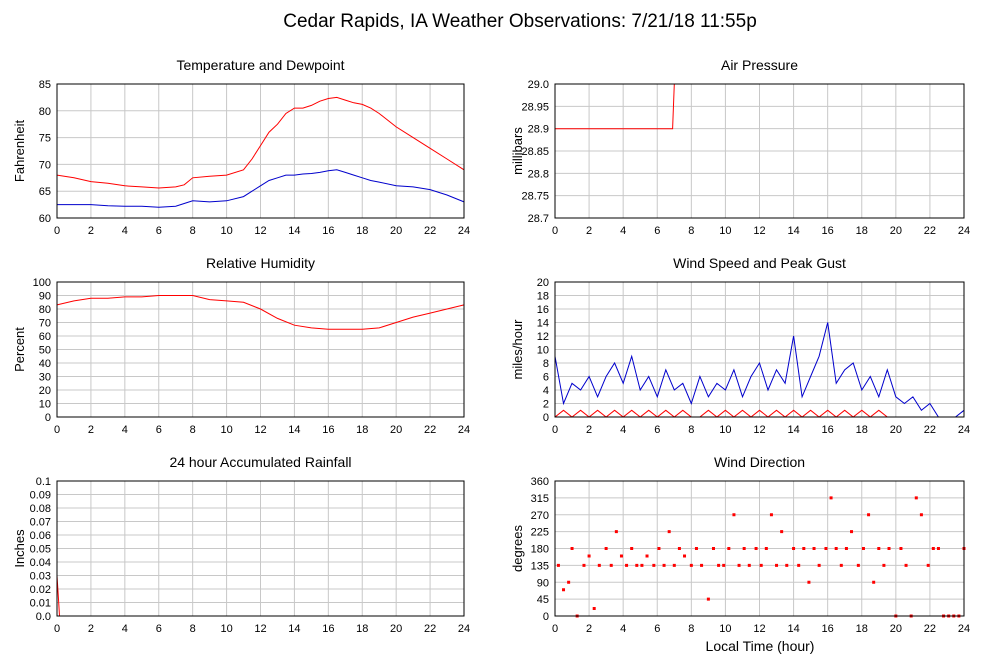 This screenshot has height=660, width=1000. What do you see at coordinates (260, 65) in the screenshot?
I see `chart-title: Temperature and Dewpoint` at bounding box center [260, 65].